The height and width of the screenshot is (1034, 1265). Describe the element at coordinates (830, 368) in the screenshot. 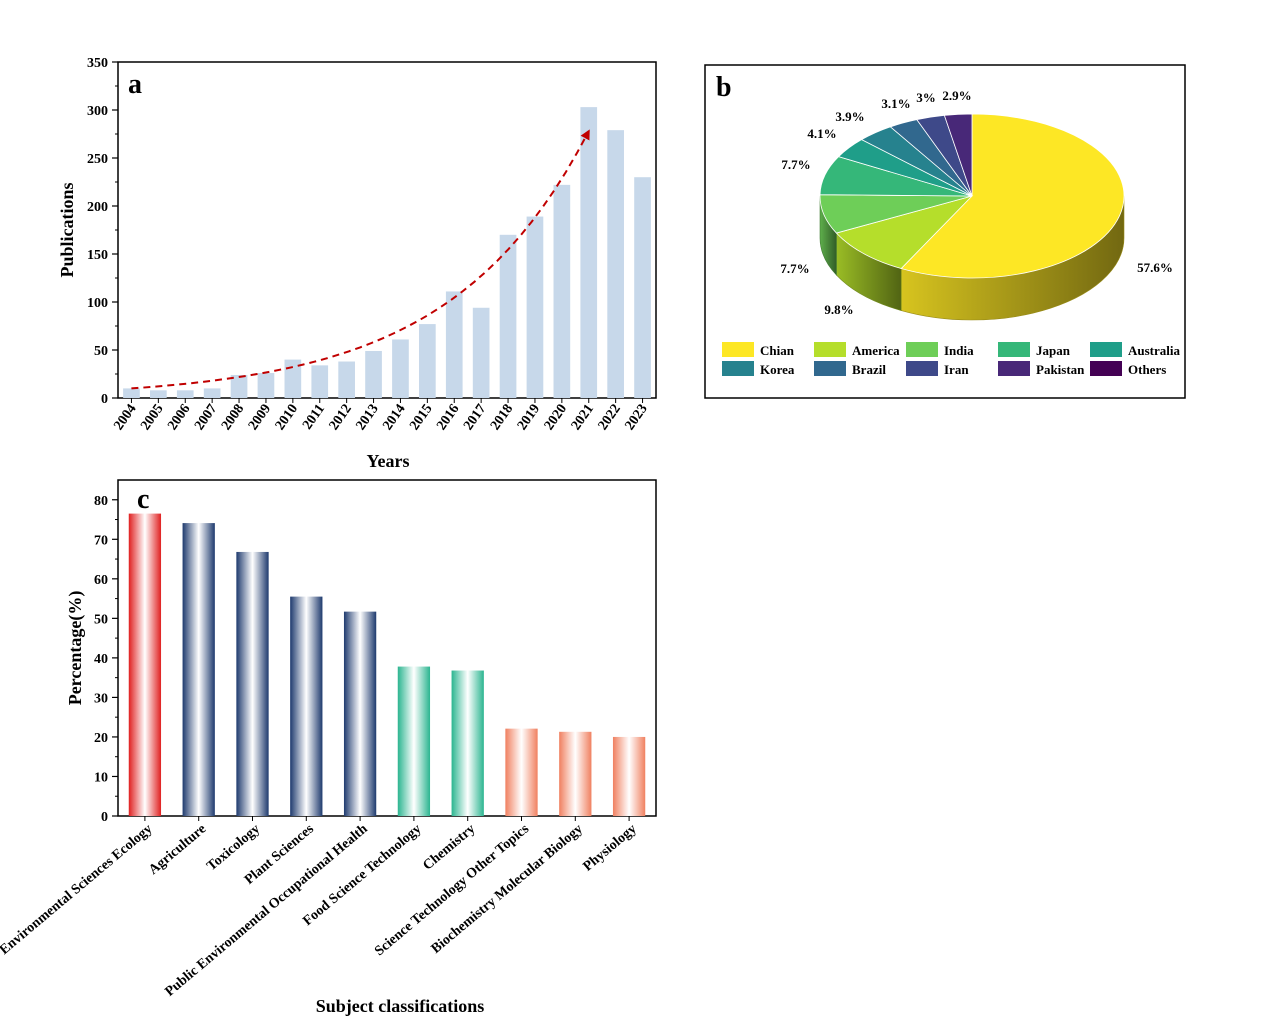

I see `legend-swatch-brazil` at that location.